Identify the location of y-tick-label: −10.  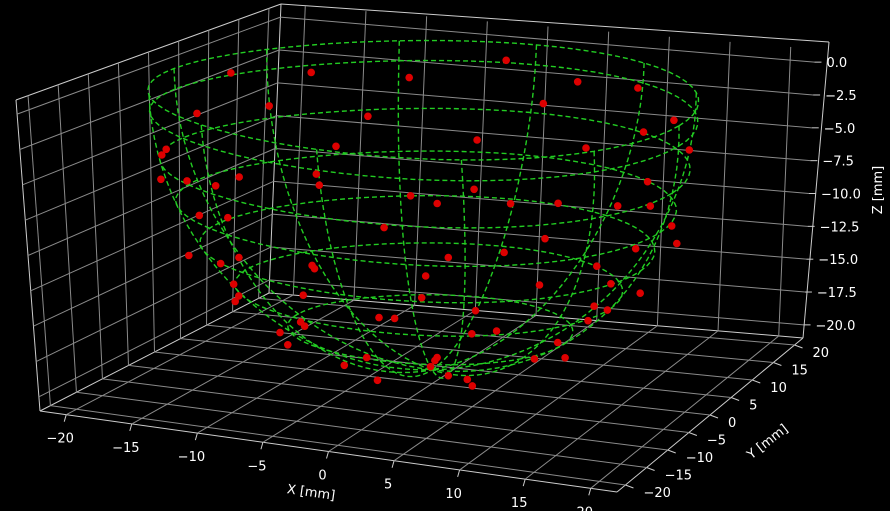
(699, 458).